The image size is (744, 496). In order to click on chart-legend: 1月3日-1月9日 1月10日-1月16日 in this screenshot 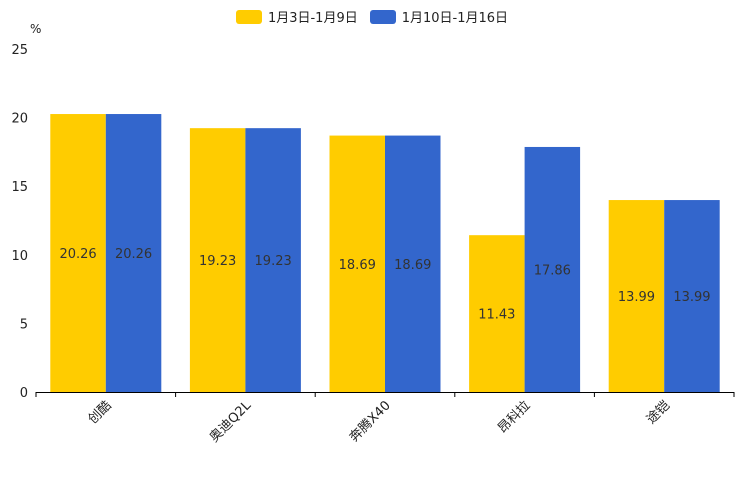, I will do `click(372, 16)`.